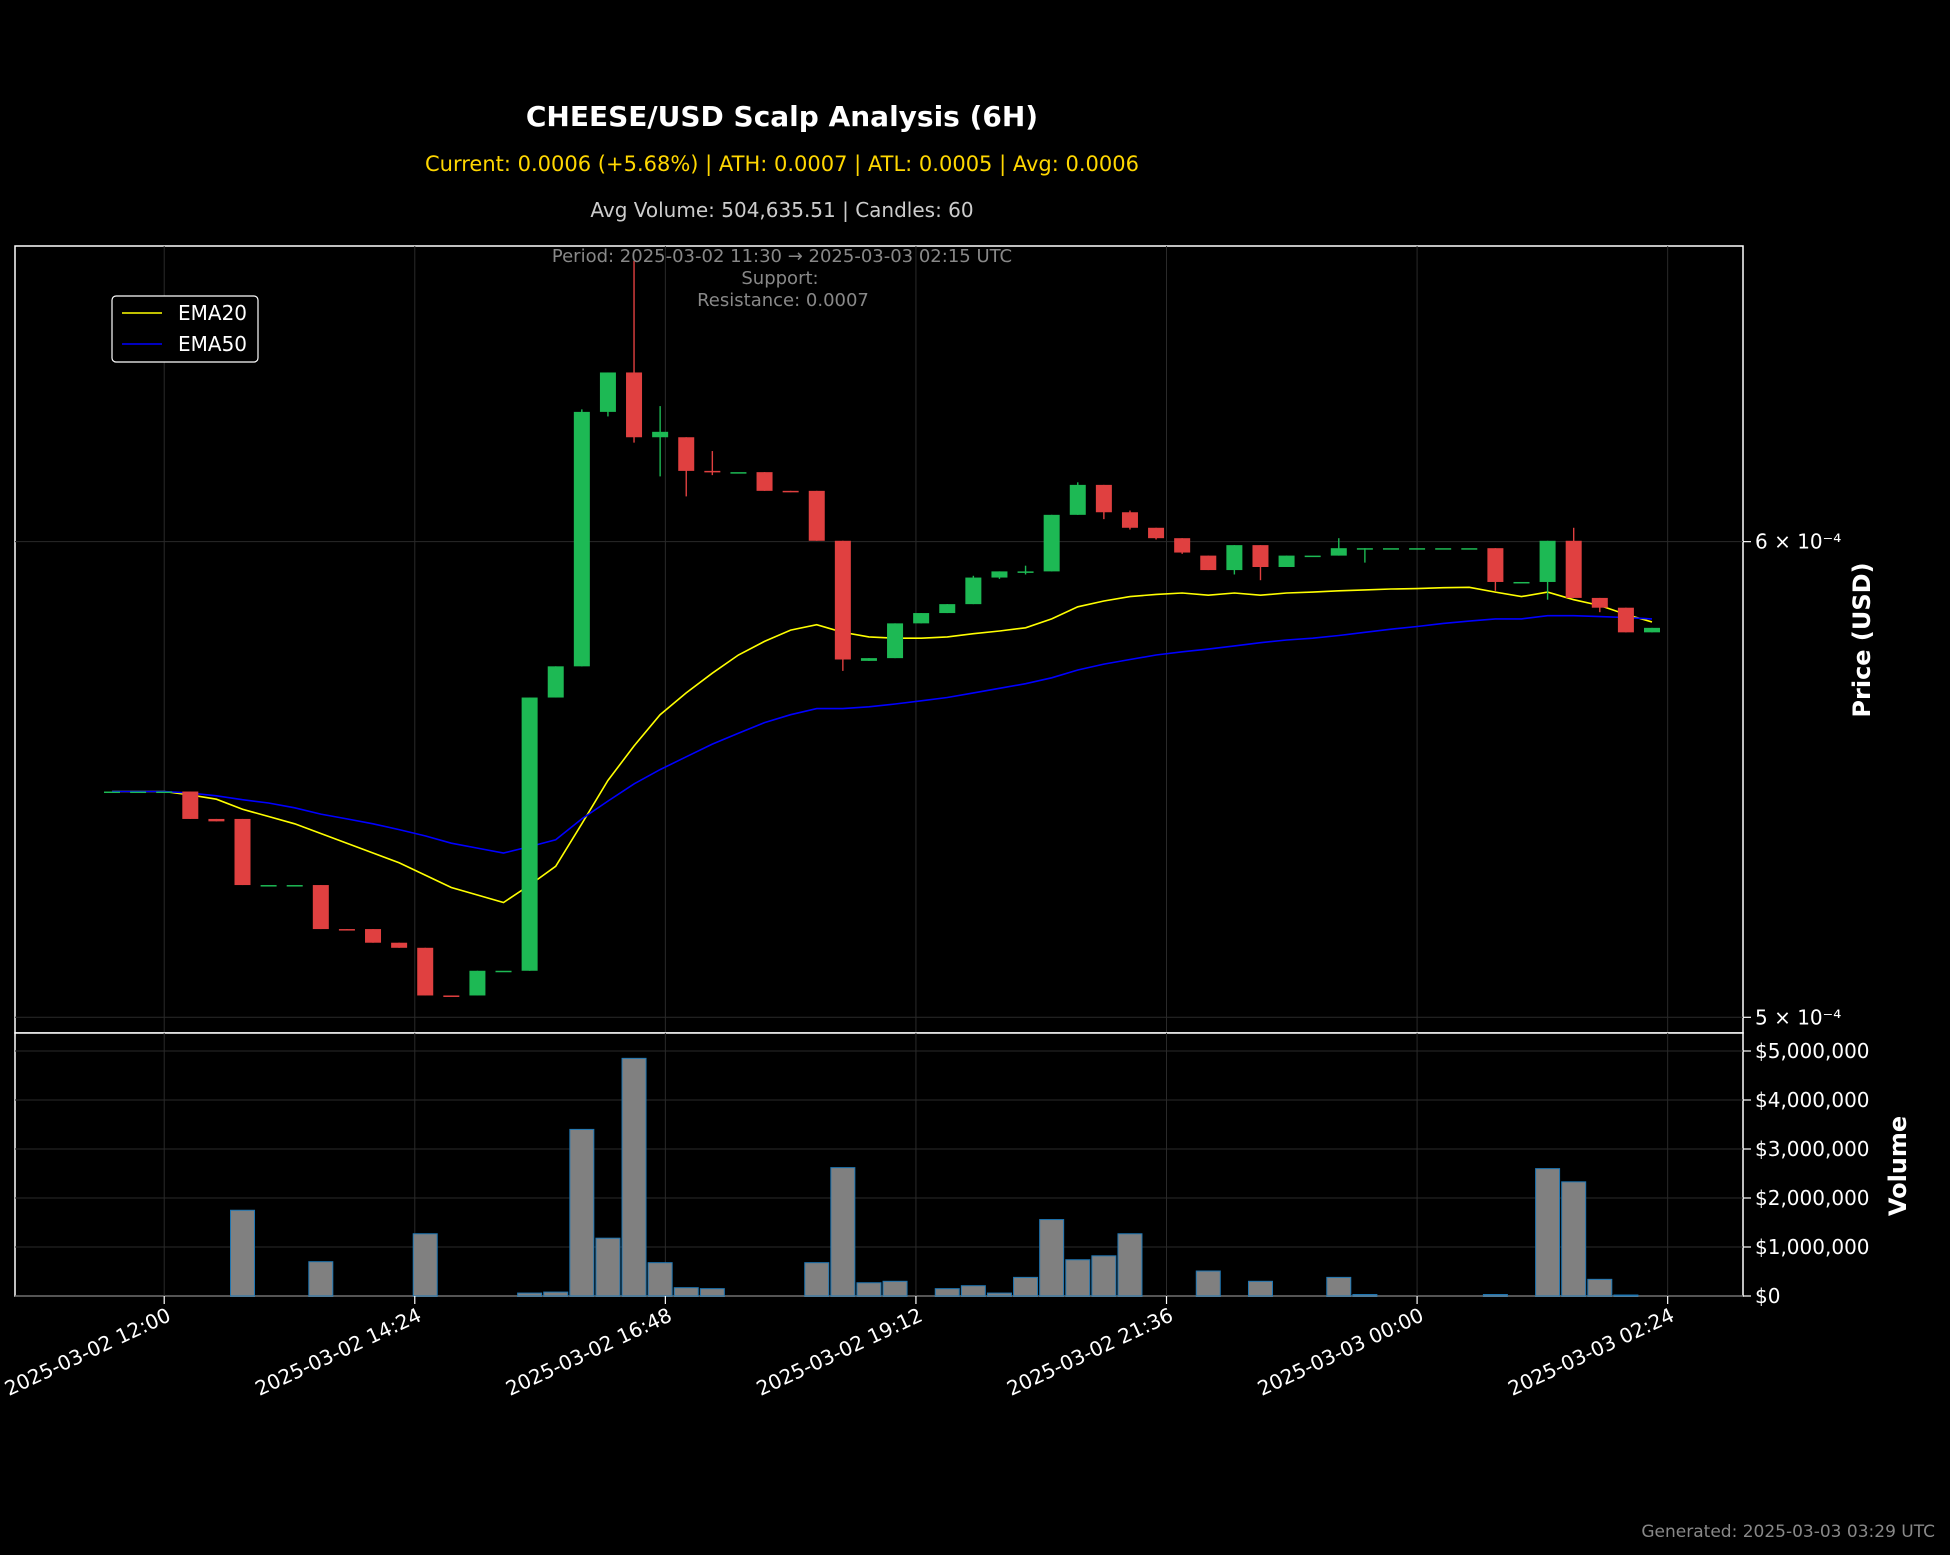 This screenshot has width=1950, height=1555. I want to click on volume-y-tick-label: $5,000,000, so click(1812, 1051).